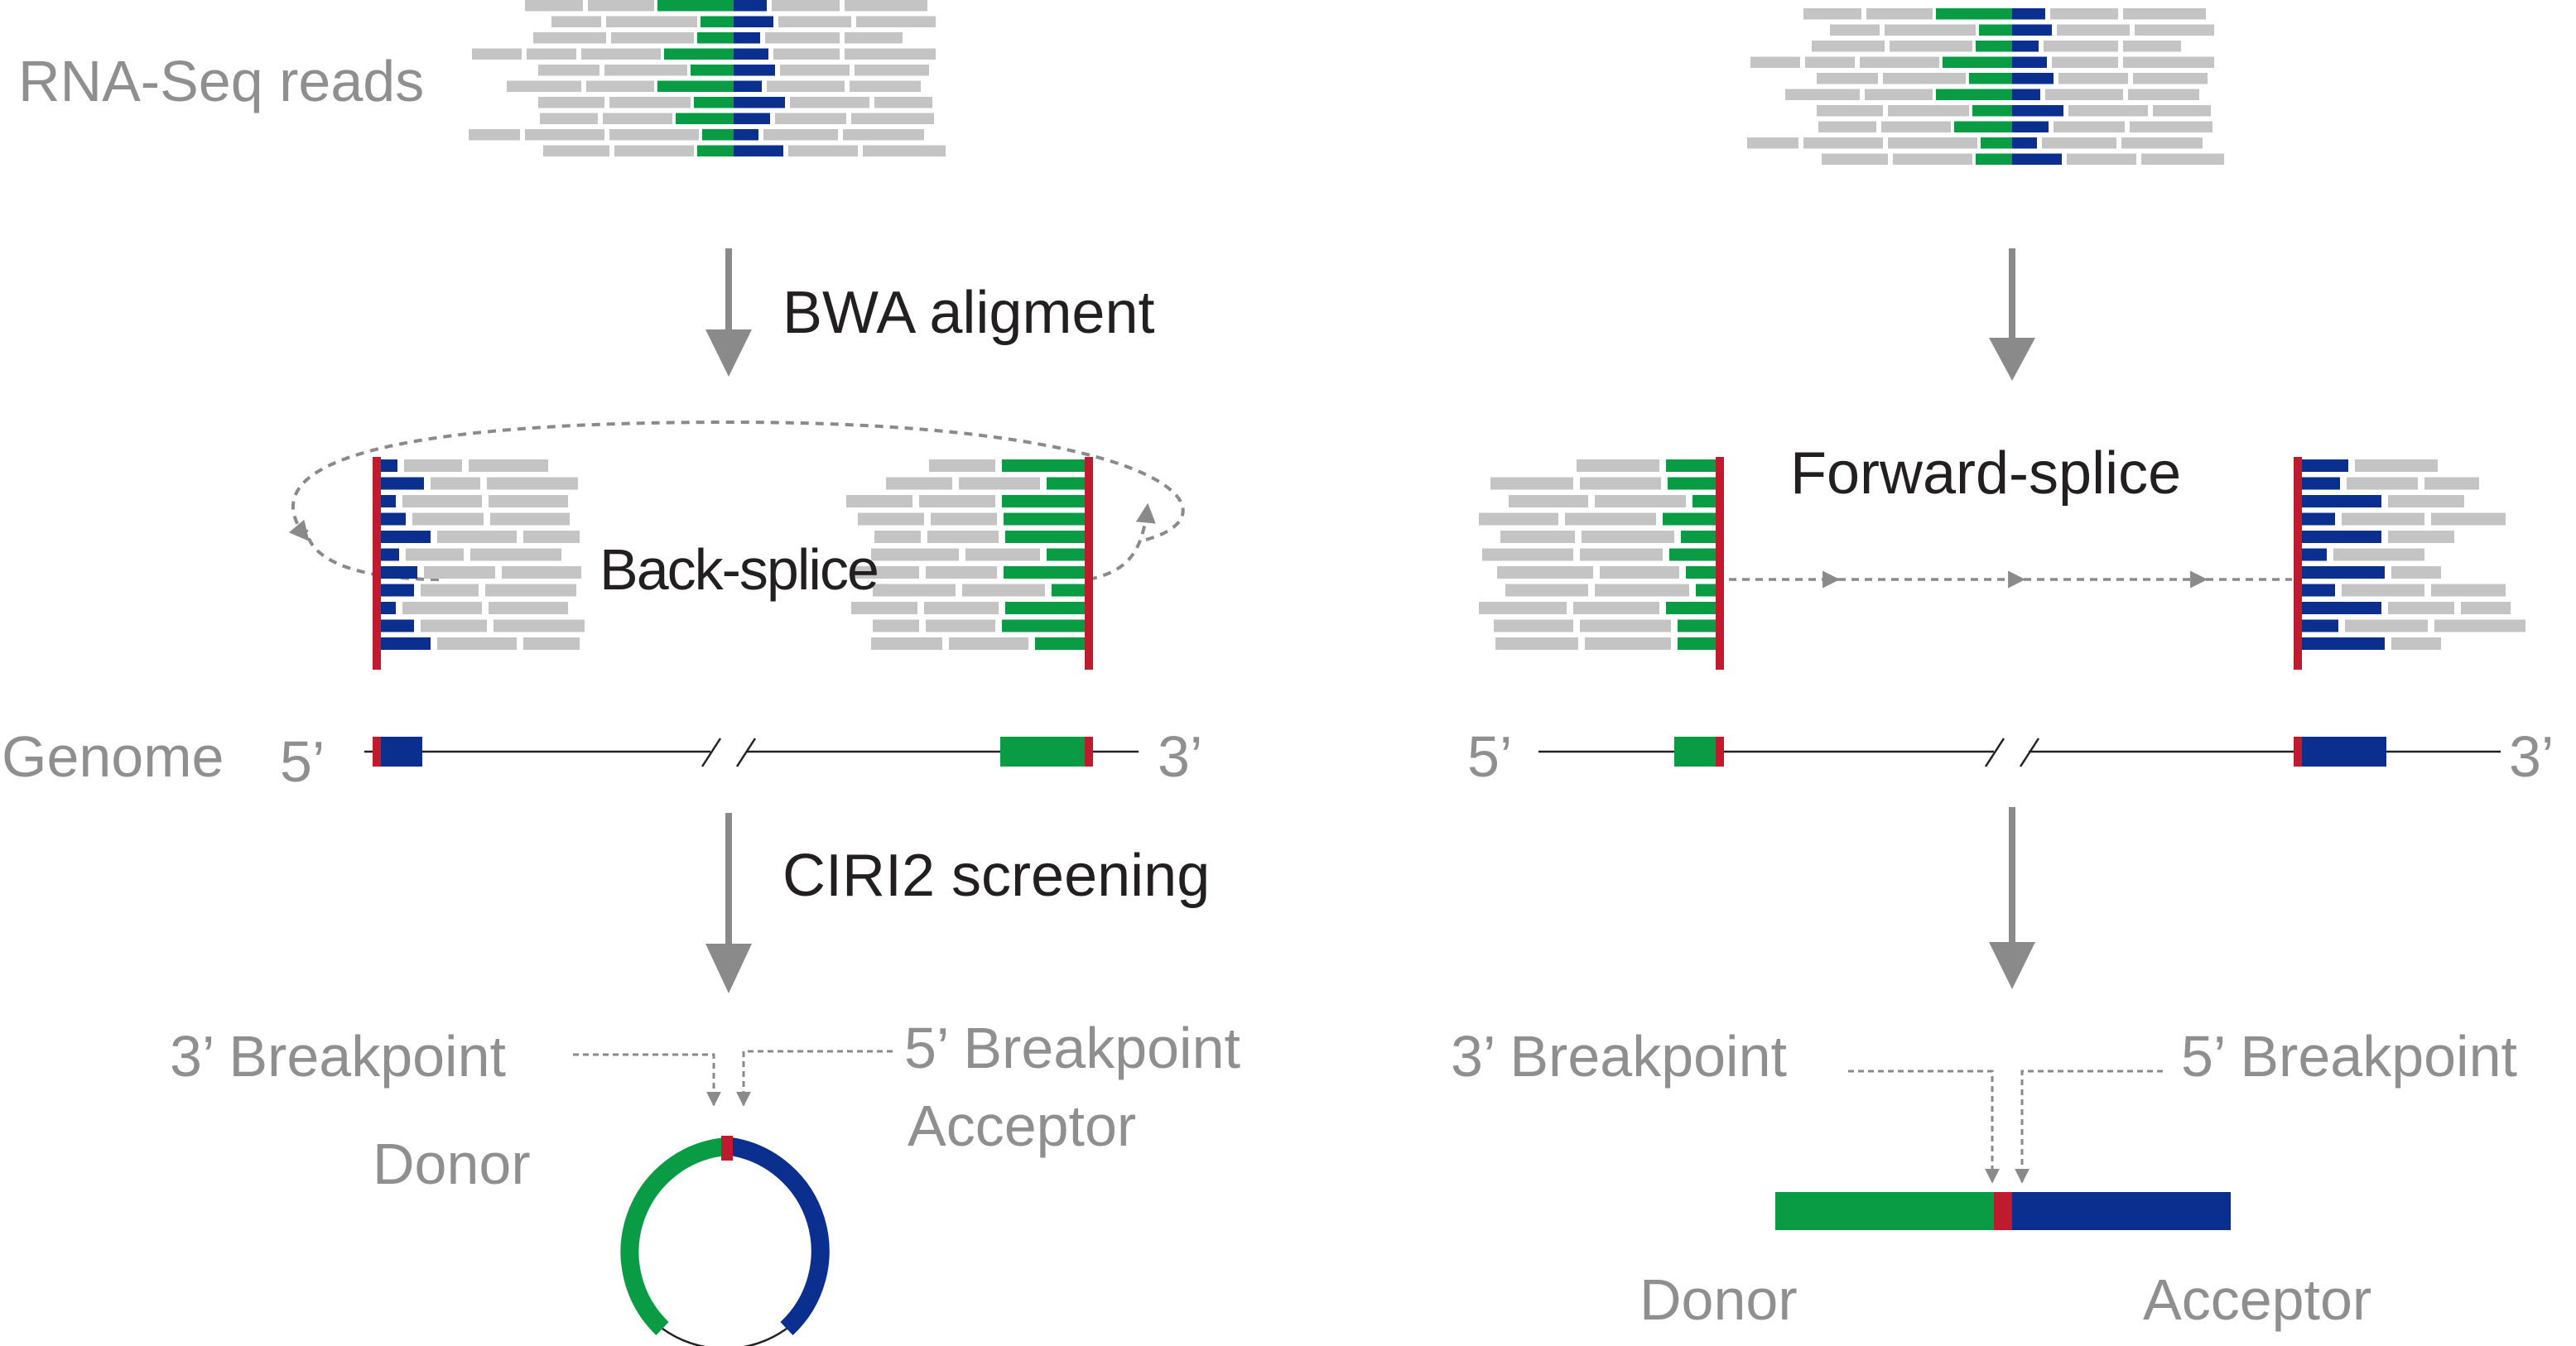 The image size is (2576, 1346). What do you see at coordinates (707, 78) in the screenshot?
I see `left-rna-seq-reads` at bounding box center [707, 78].